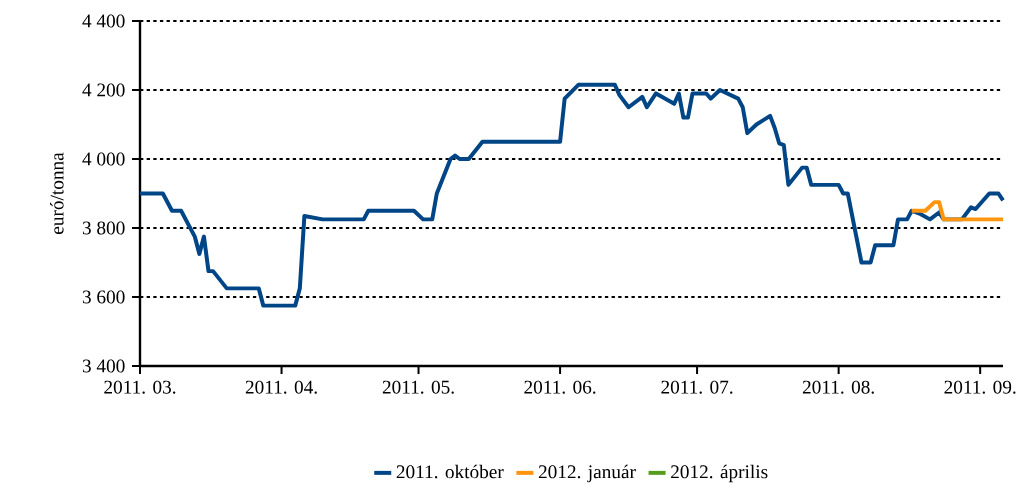  I want to click on y-tick-label: 4 000, so click(103, 159).